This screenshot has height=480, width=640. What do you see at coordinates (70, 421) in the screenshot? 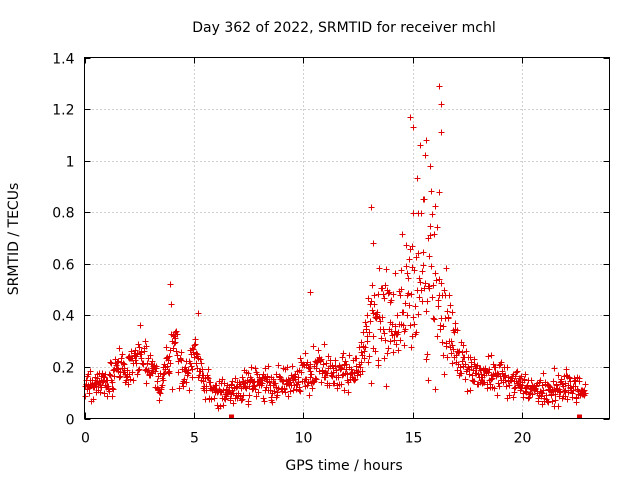
I see `y-tick-label: 0` at bounding box center [70, 421].